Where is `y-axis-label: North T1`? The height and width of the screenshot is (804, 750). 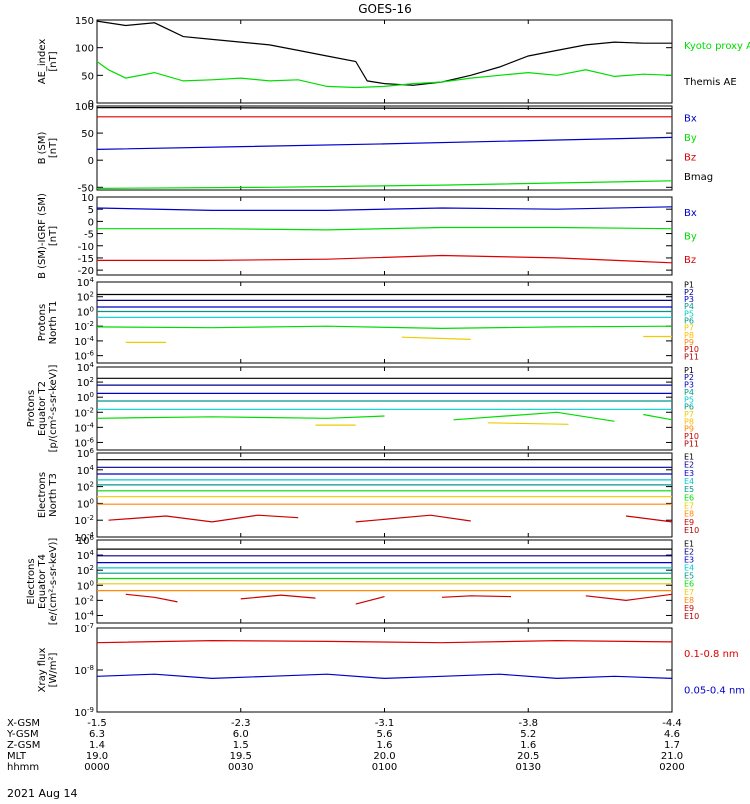 y-axis-label: North T1 is located at coordinates (53, 323).